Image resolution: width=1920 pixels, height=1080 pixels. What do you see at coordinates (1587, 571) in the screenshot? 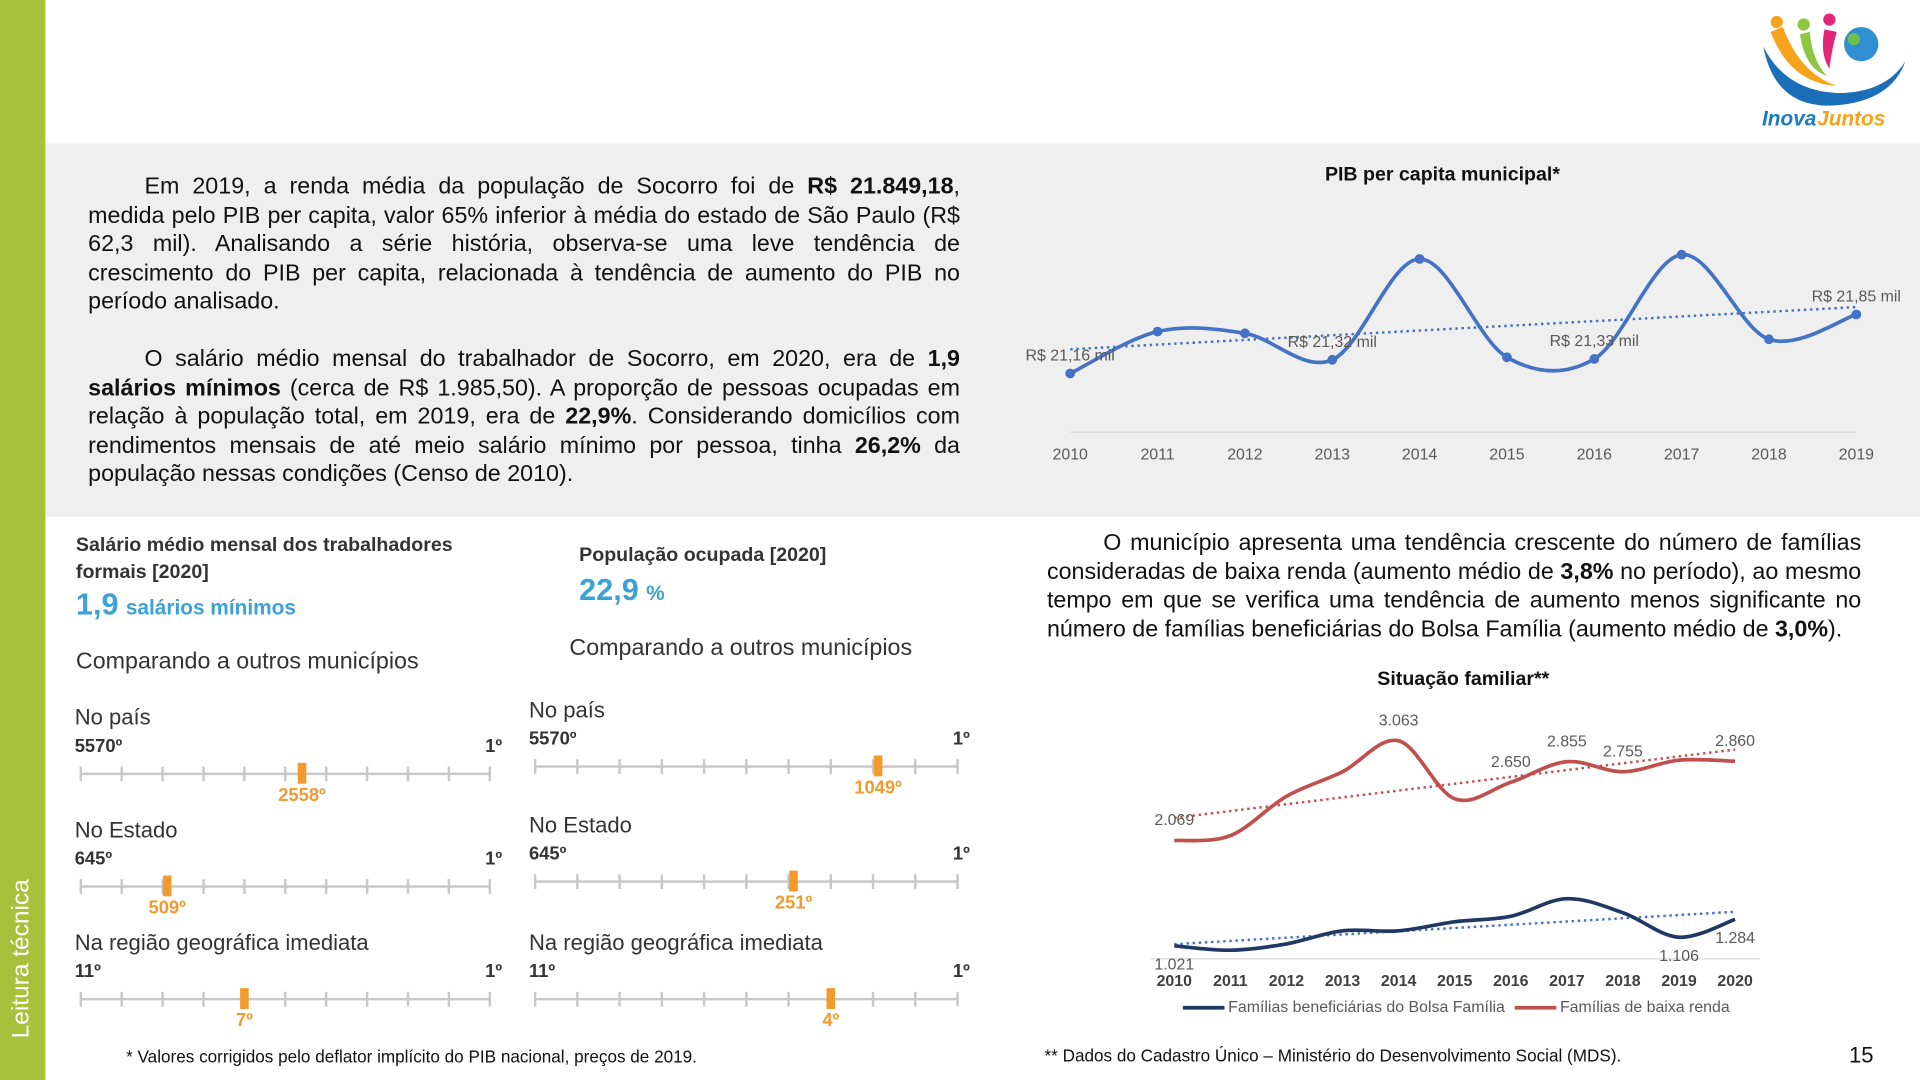
I see `bold-text: 3,8%` at bounding box center [1587, 571].